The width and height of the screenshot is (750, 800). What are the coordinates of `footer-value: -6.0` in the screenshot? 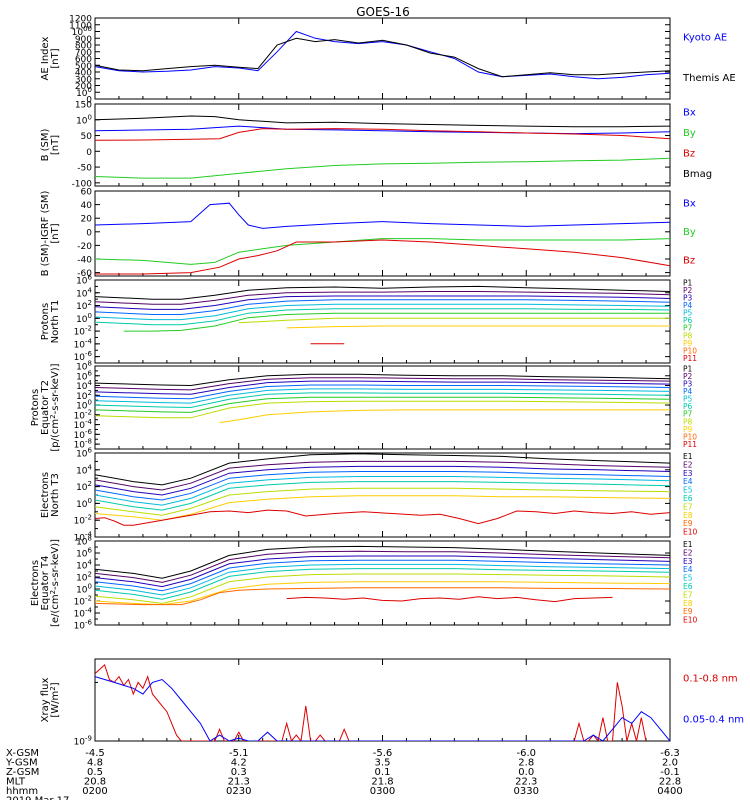 It's located at (526, 753).